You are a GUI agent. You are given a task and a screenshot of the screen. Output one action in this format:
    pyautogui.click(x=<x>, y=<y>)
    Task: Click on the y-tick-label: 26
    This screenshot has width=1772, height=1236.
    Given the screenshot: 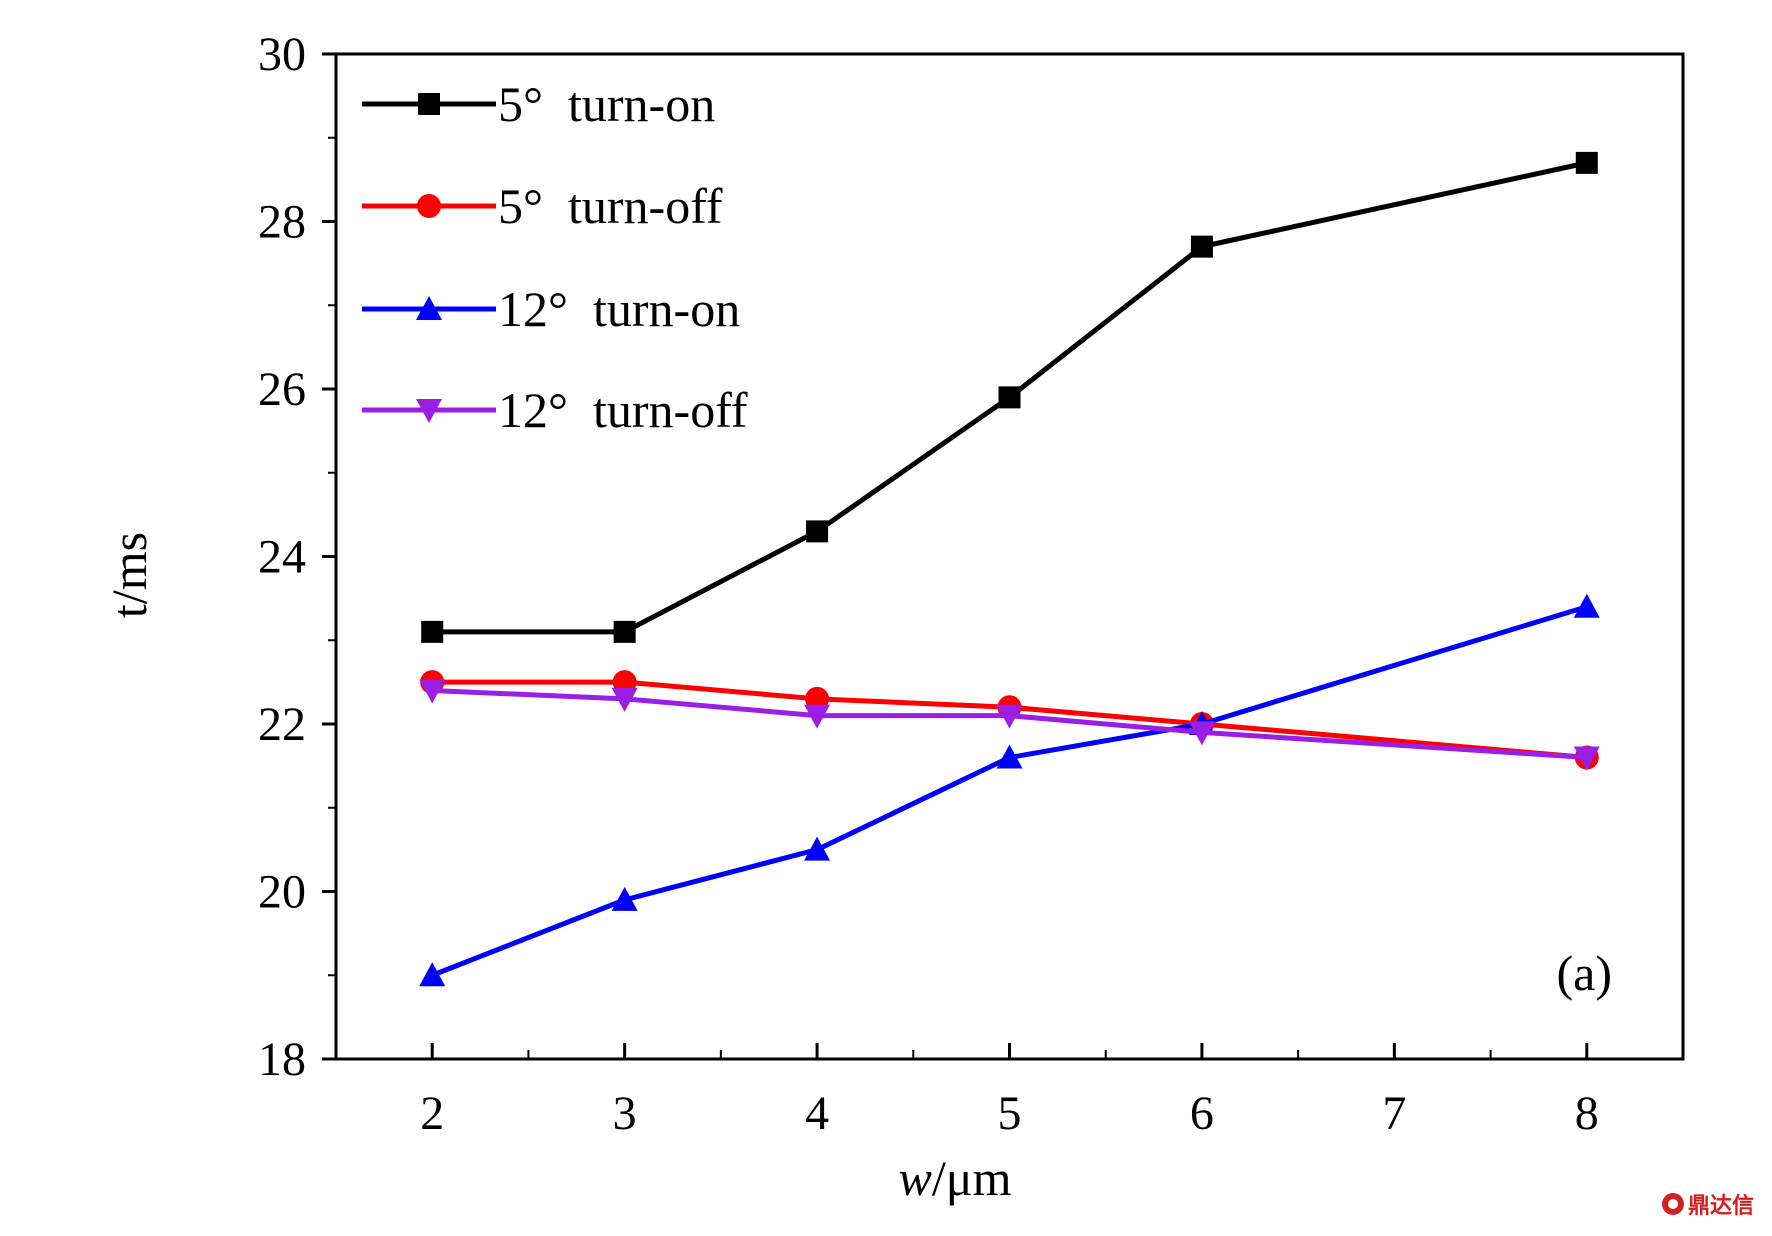 What is the action you would take?
    pyautogui.click(x=282, y=389)
    